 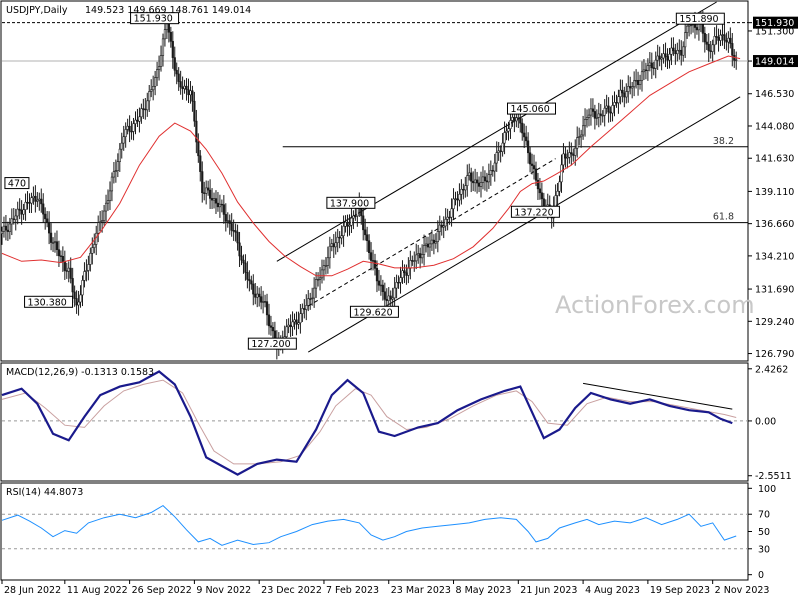 I want to click on rsi-tick-label: 30, so click(x=764, y=549).